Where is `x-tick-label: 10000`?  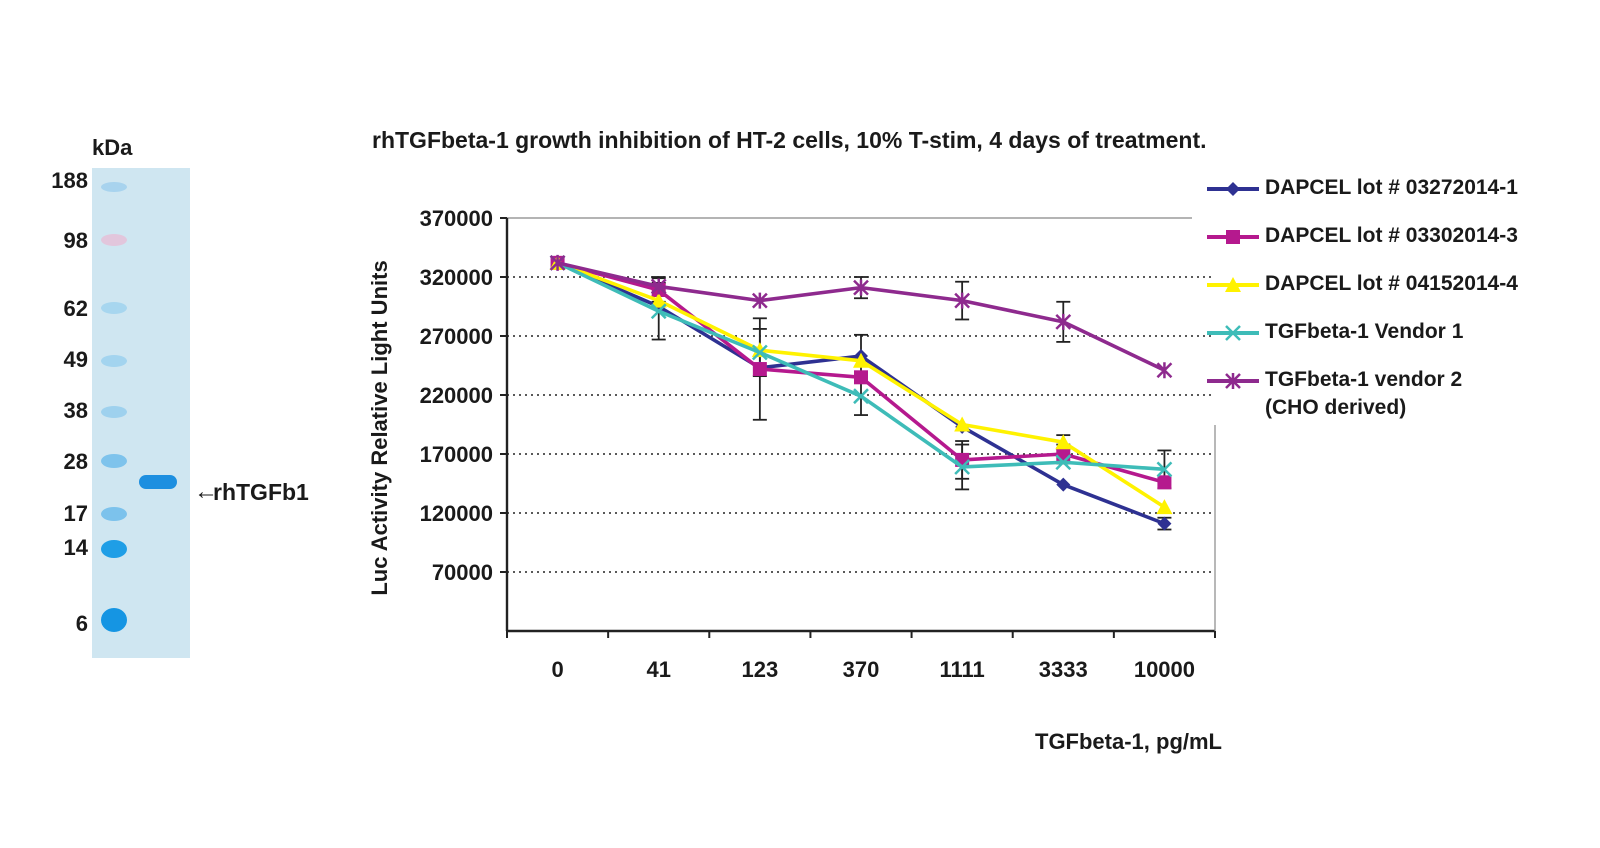 x-tick-label: 10000 is located at coordinates (1164, 669).